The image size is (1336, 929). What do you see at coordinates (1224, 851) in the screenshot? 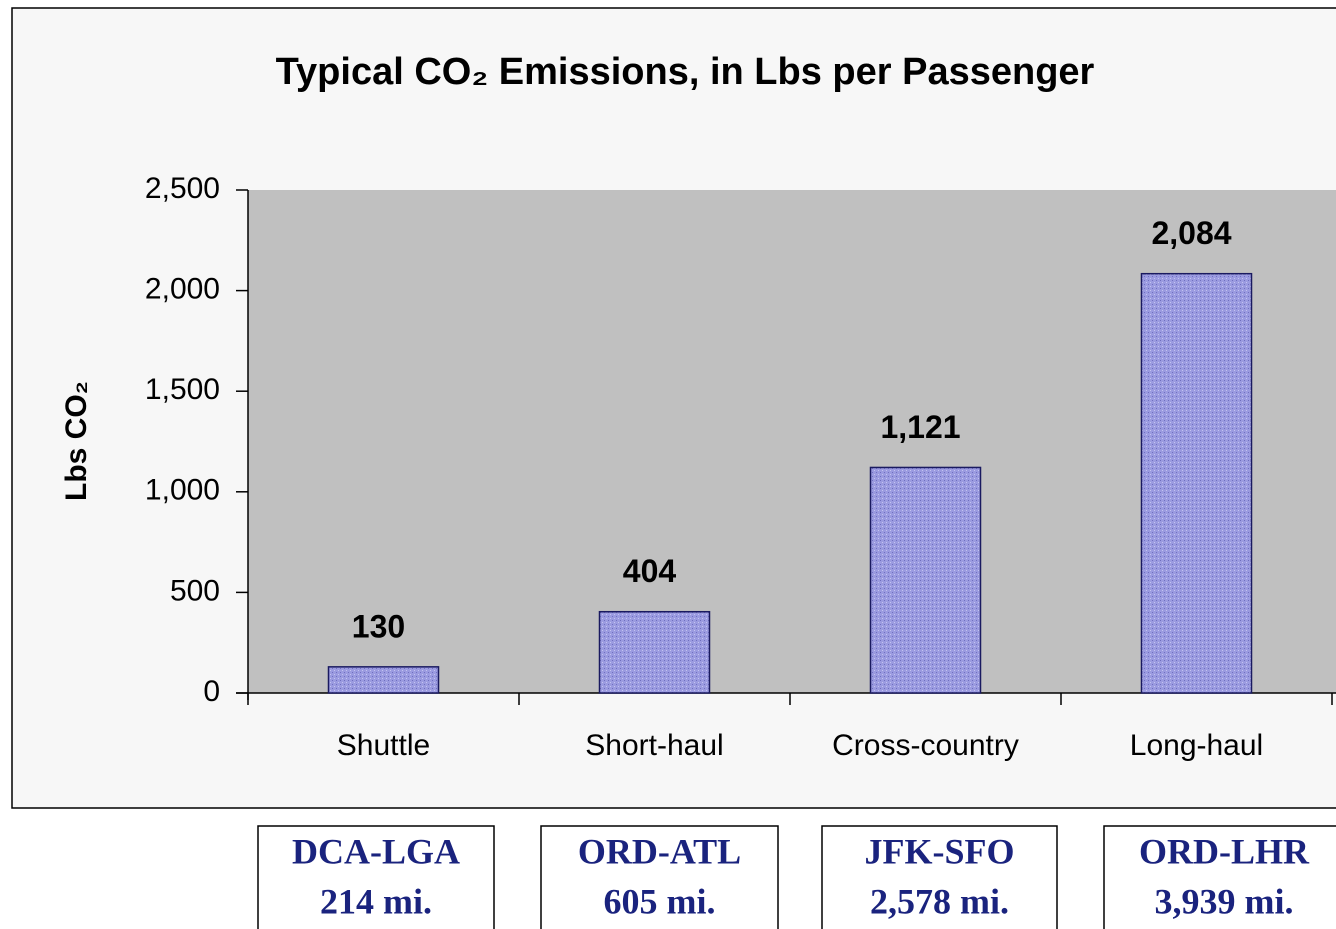
I see `route-name: ORD-LHR` at bounding box center [1224, 851].